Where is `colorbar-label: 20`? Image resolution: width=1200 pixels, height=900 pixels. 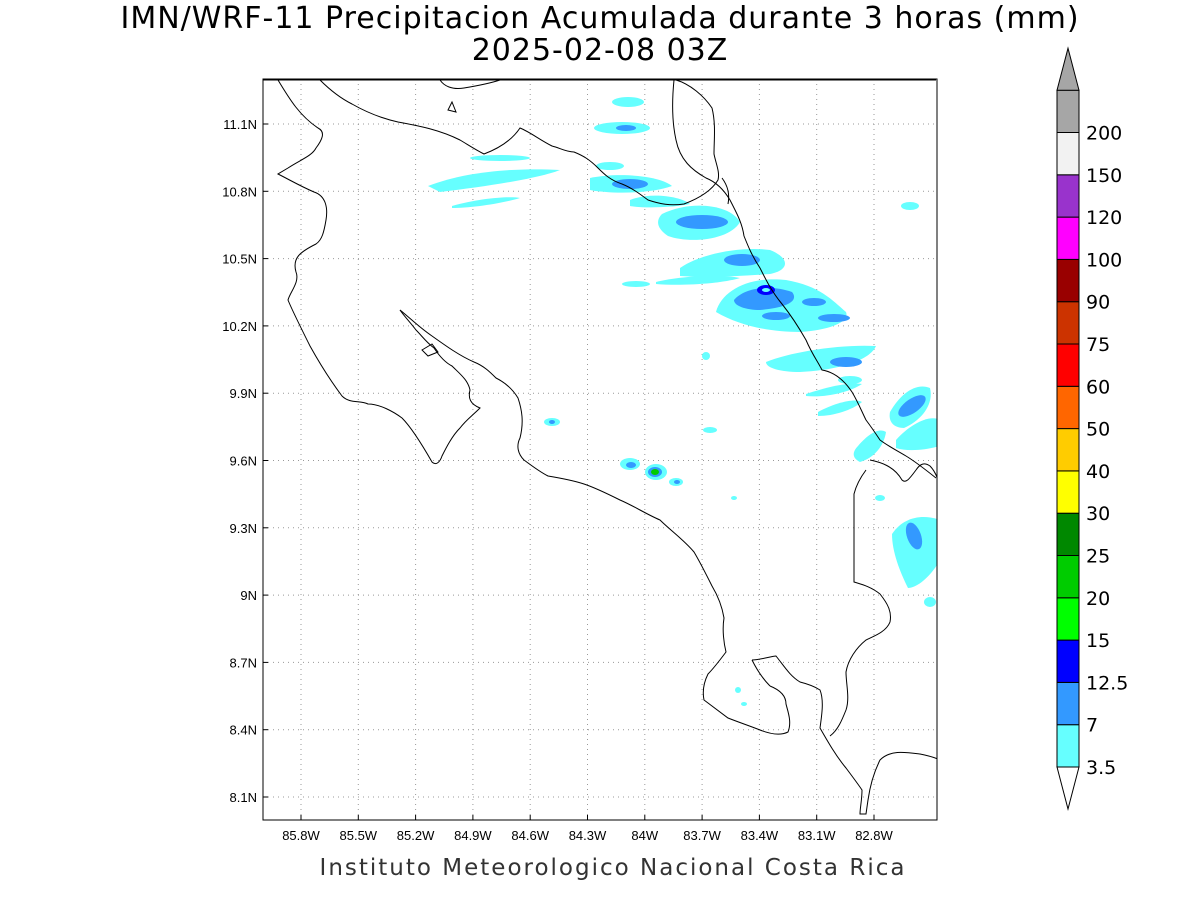 colorbar-label: 20 is located at coordinates (1098, 599).